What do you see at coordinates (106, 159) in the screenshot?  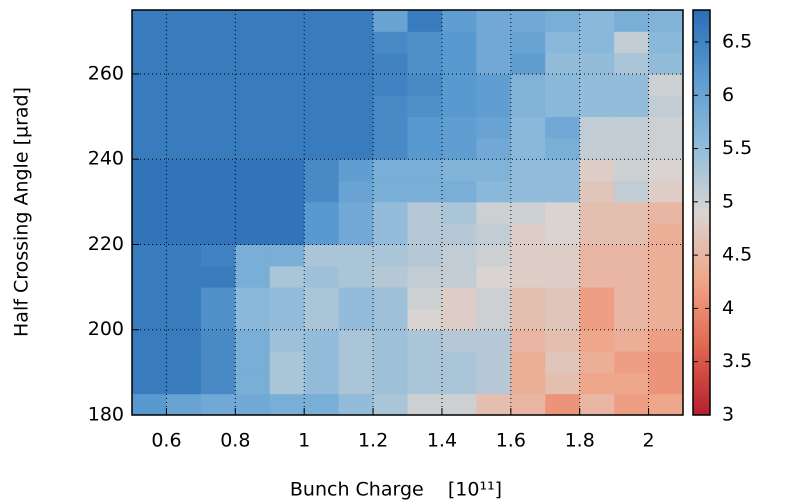 I see `y-tick-label: 240` at bounding box center [106, 159].